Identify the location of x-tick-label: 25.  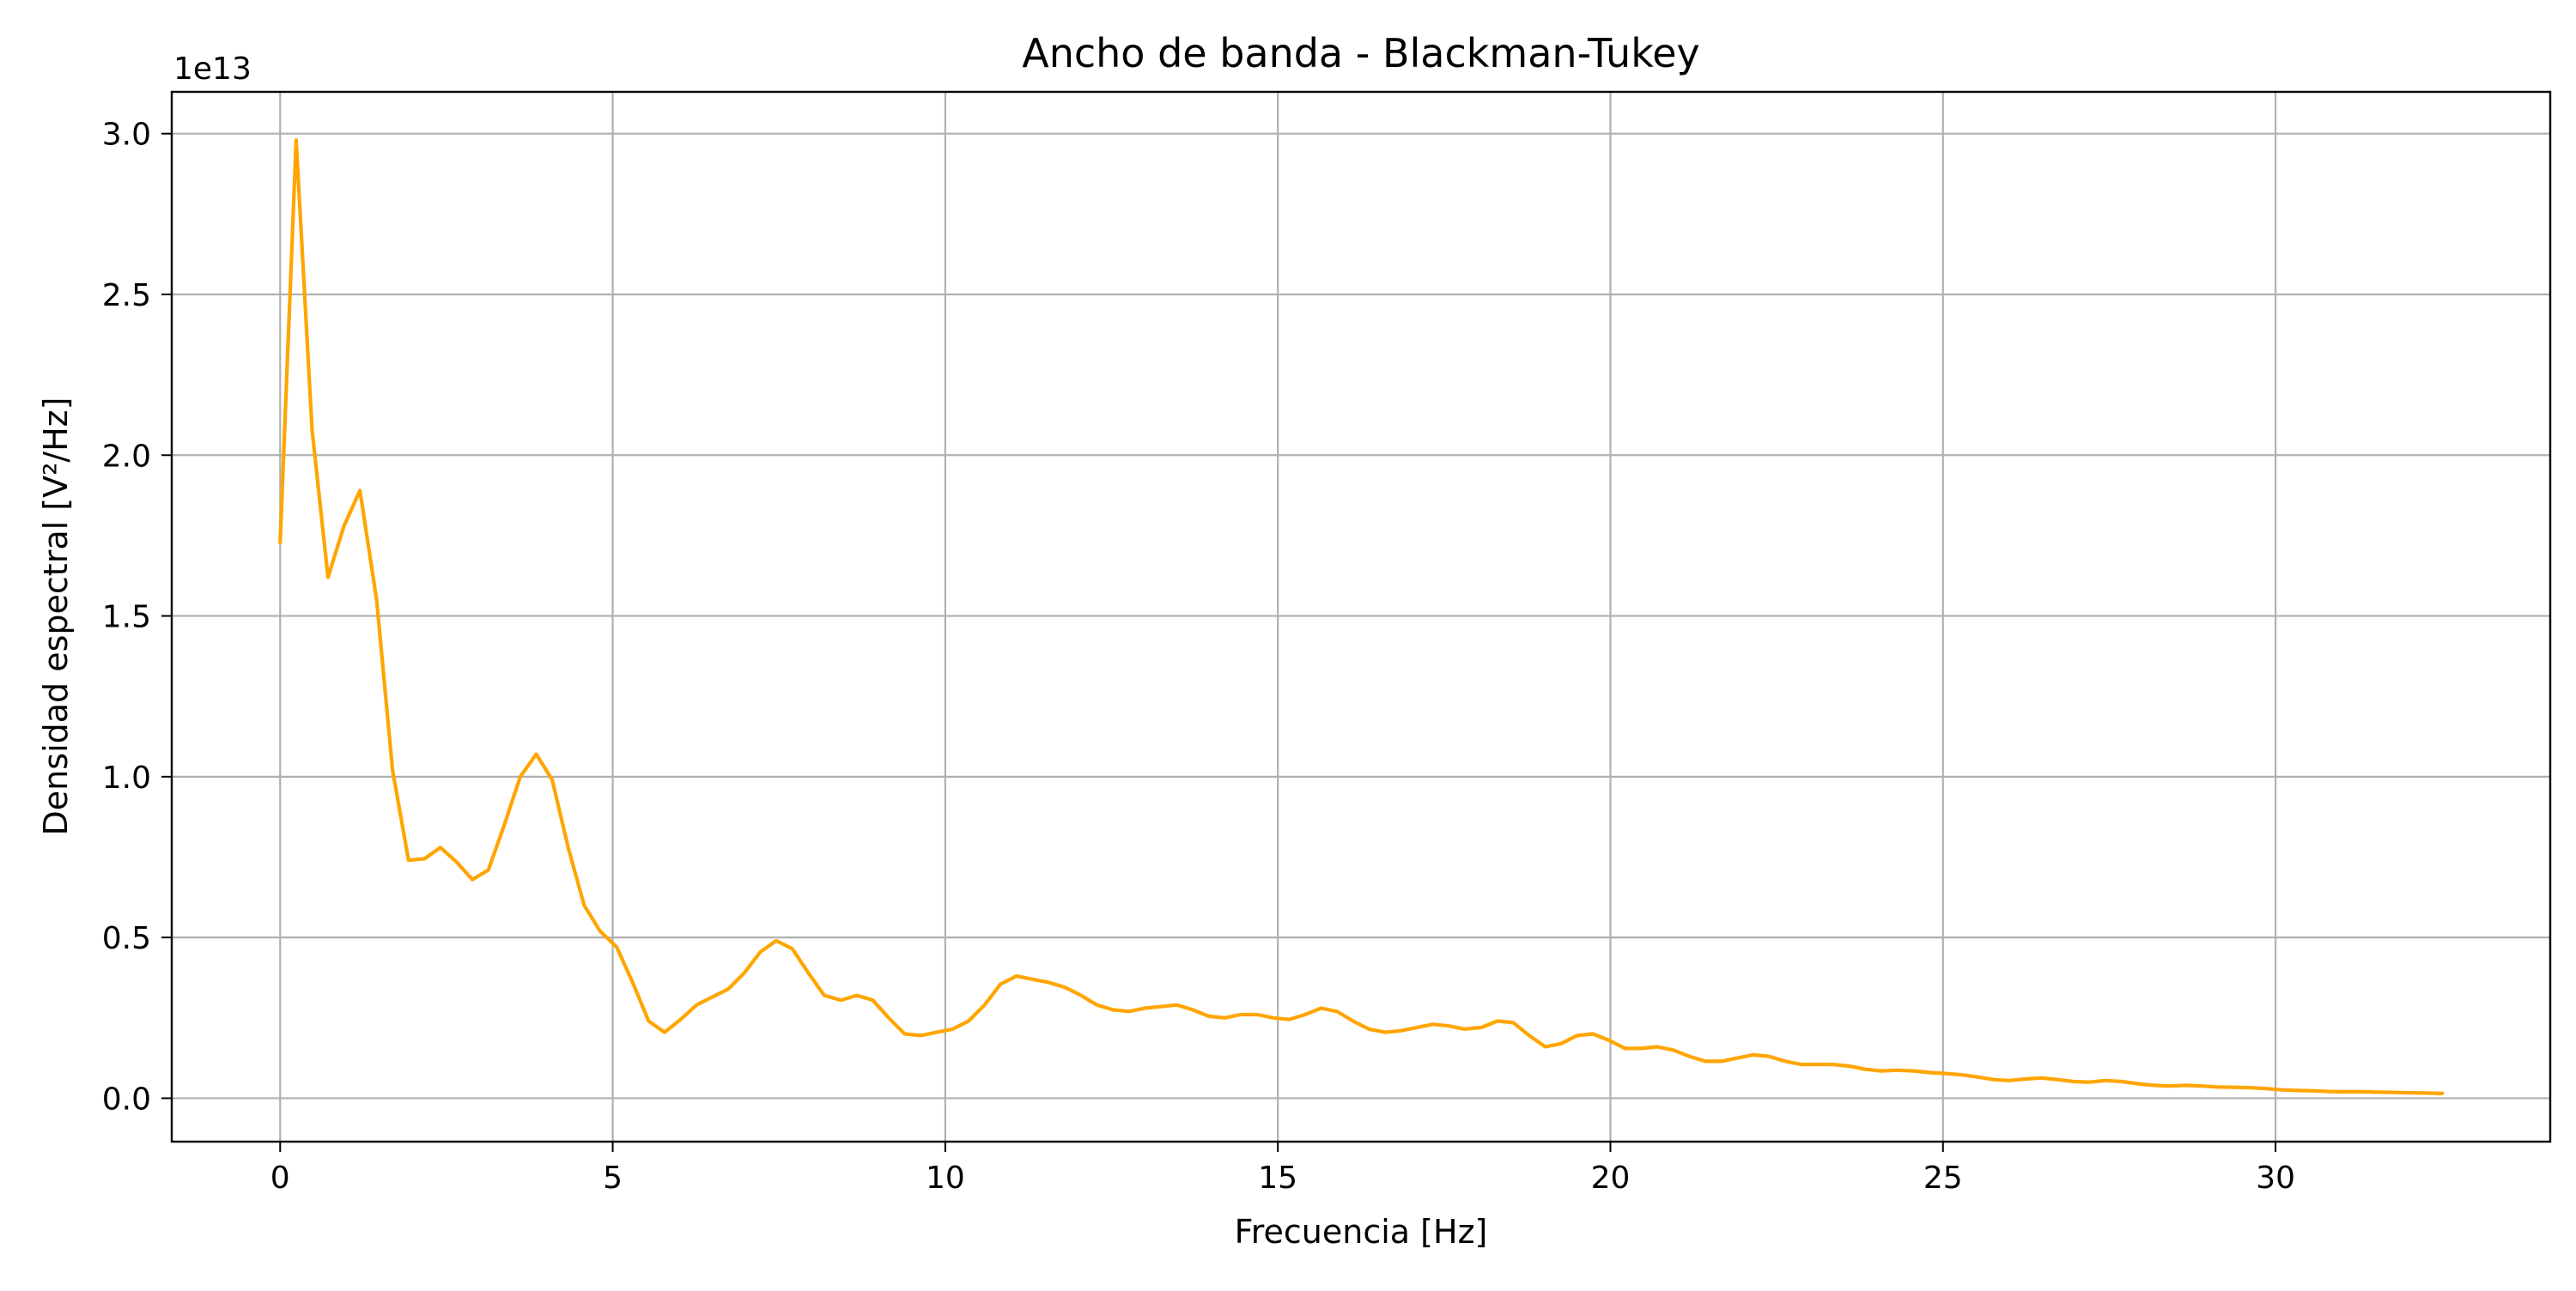
(1943, 1178).